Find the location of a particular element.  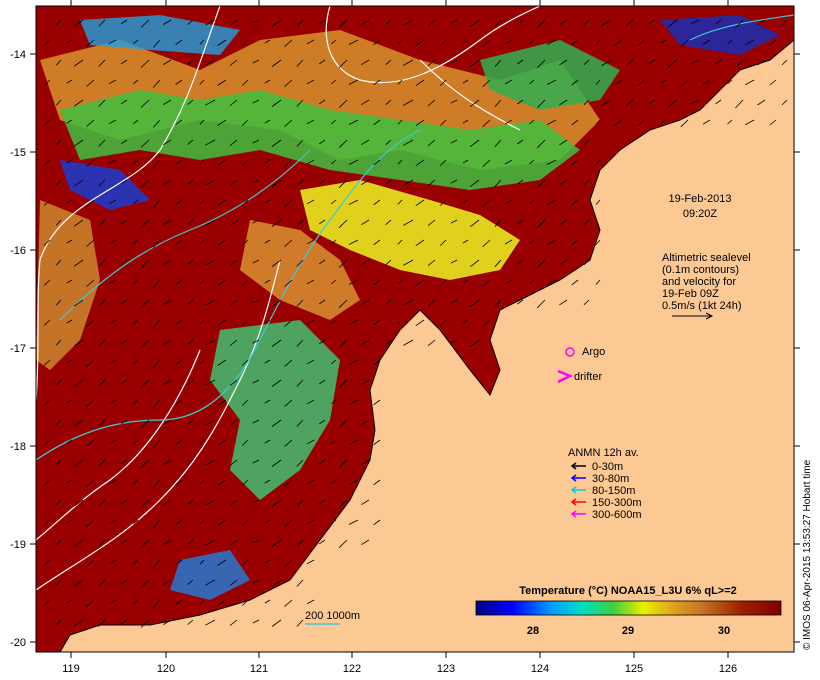

isobath-label: 200 1000m is located at coordinates (332, 616).